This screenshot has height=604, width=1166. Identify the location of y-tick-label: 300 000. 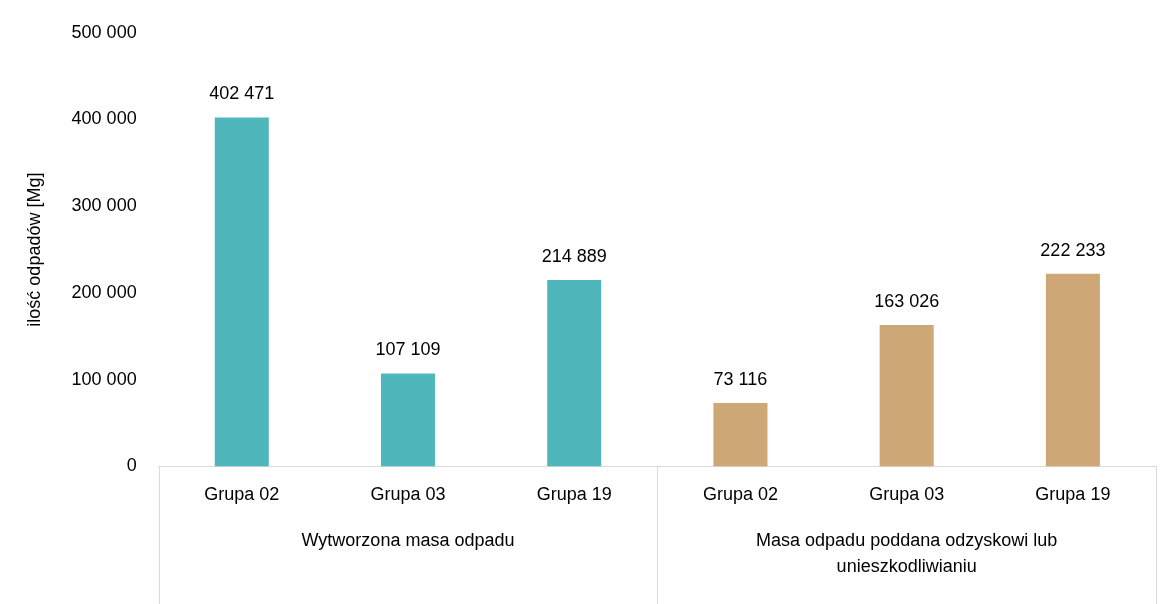
(104, 205).